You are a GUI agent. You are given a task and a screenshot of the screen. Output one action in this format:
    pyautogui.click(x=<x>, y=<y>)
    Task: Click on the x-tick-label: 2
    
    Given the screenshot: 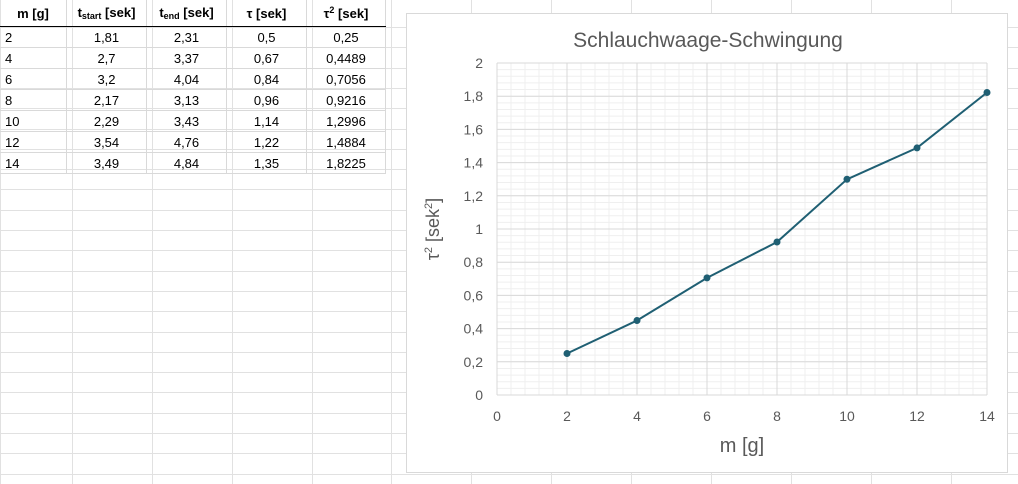 What is the action you would take?
    pyautogui.click(x=567, y=416)
    